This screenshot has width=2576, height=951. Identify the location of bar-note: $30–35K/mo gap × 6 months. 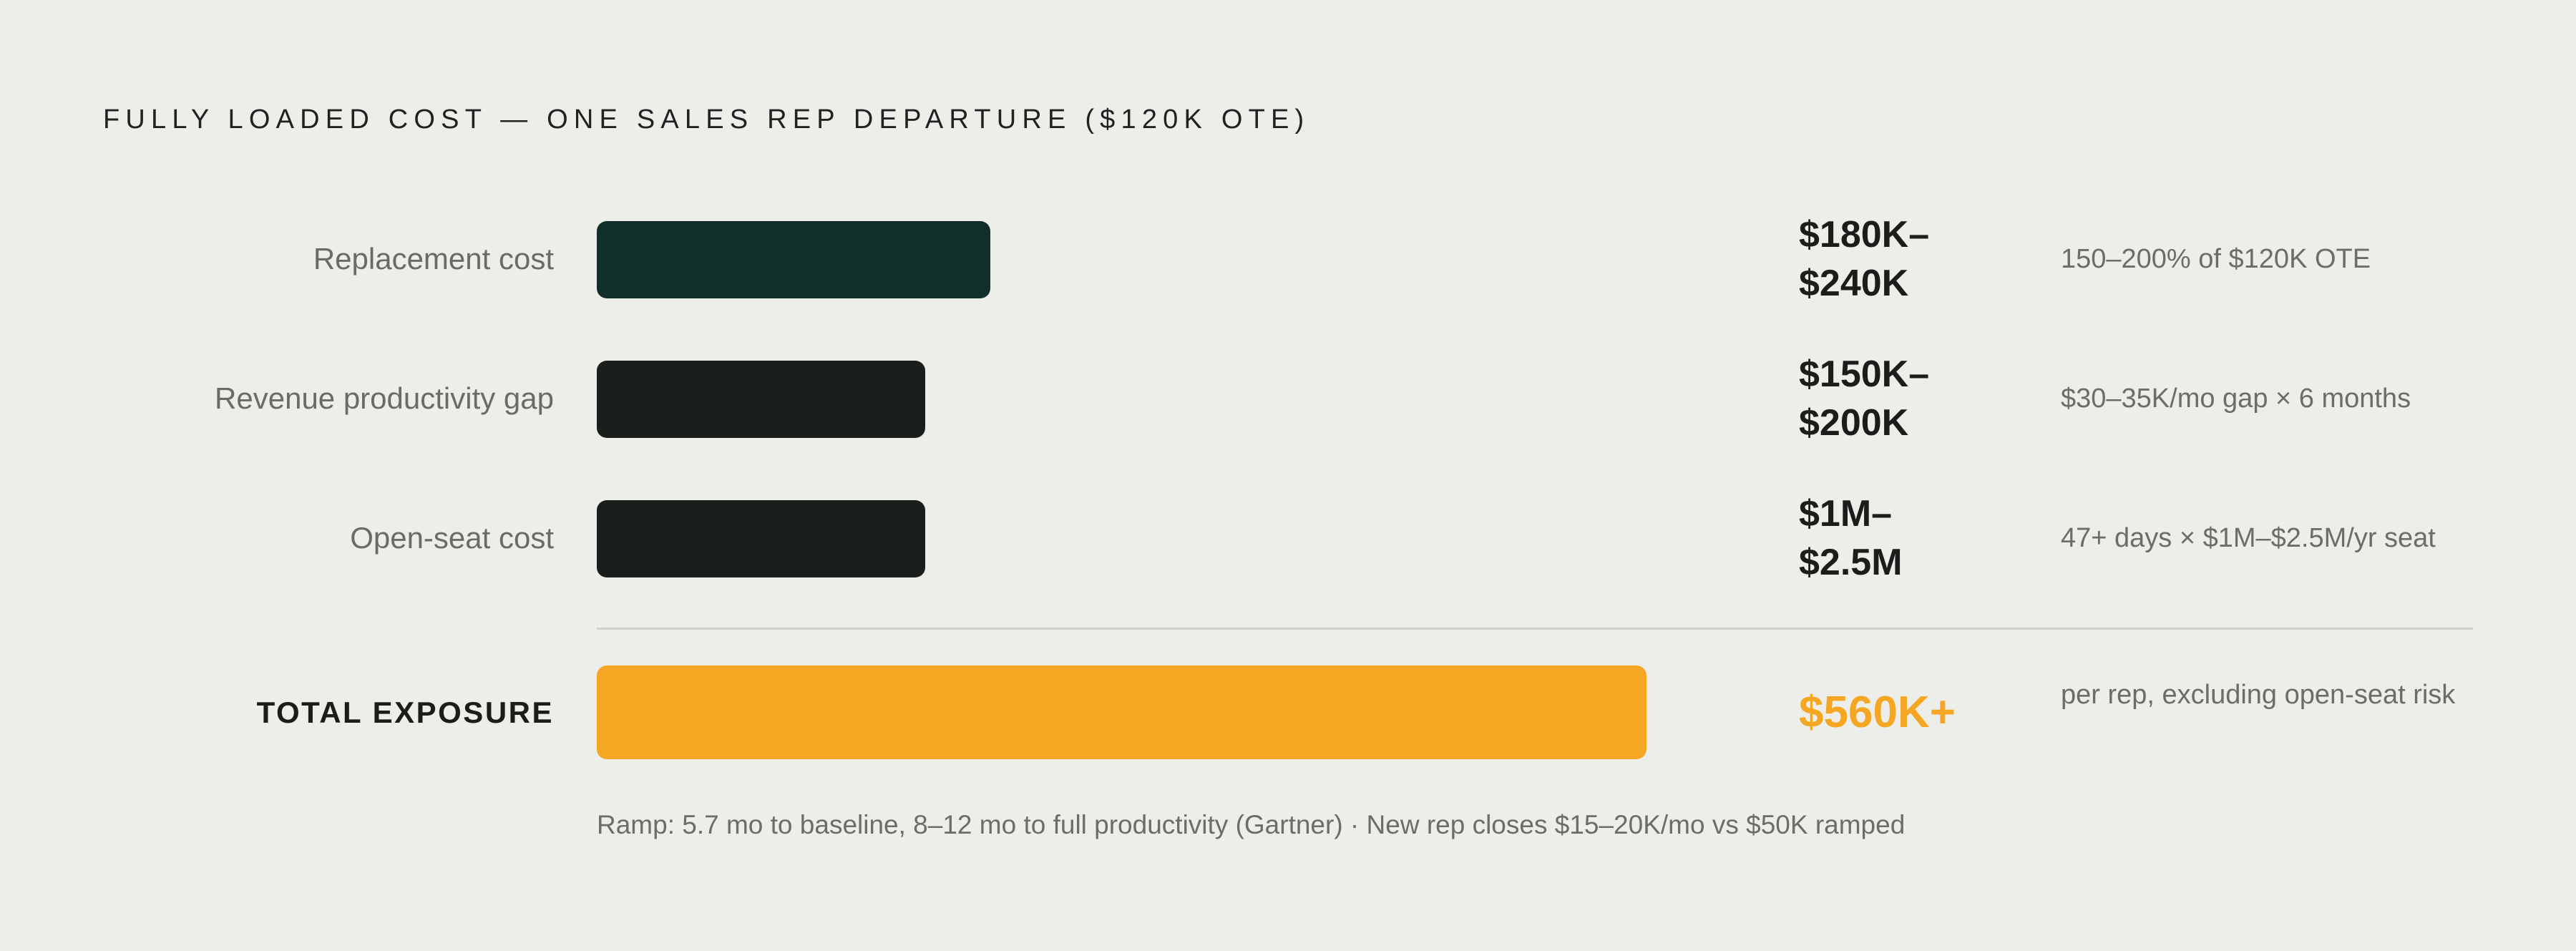
(2236, 399).